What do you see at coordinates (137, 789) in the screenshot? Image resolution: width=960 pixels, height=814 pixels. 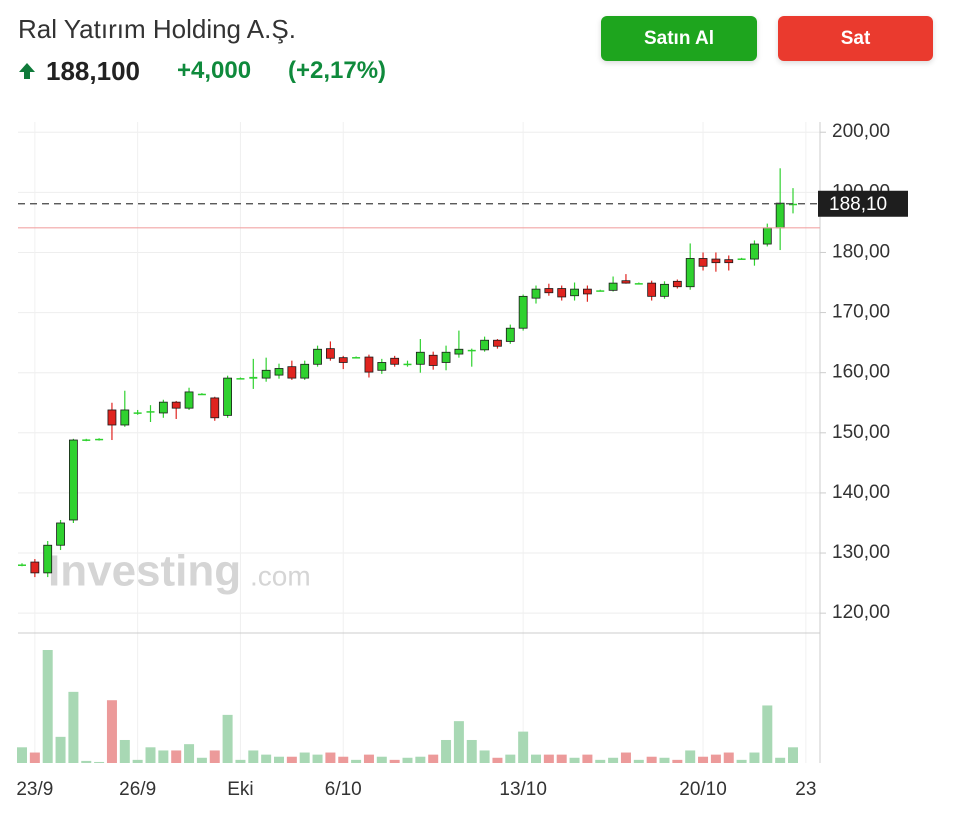 I see `x-tick-label: 26/9` at bounding box center [137, 789].